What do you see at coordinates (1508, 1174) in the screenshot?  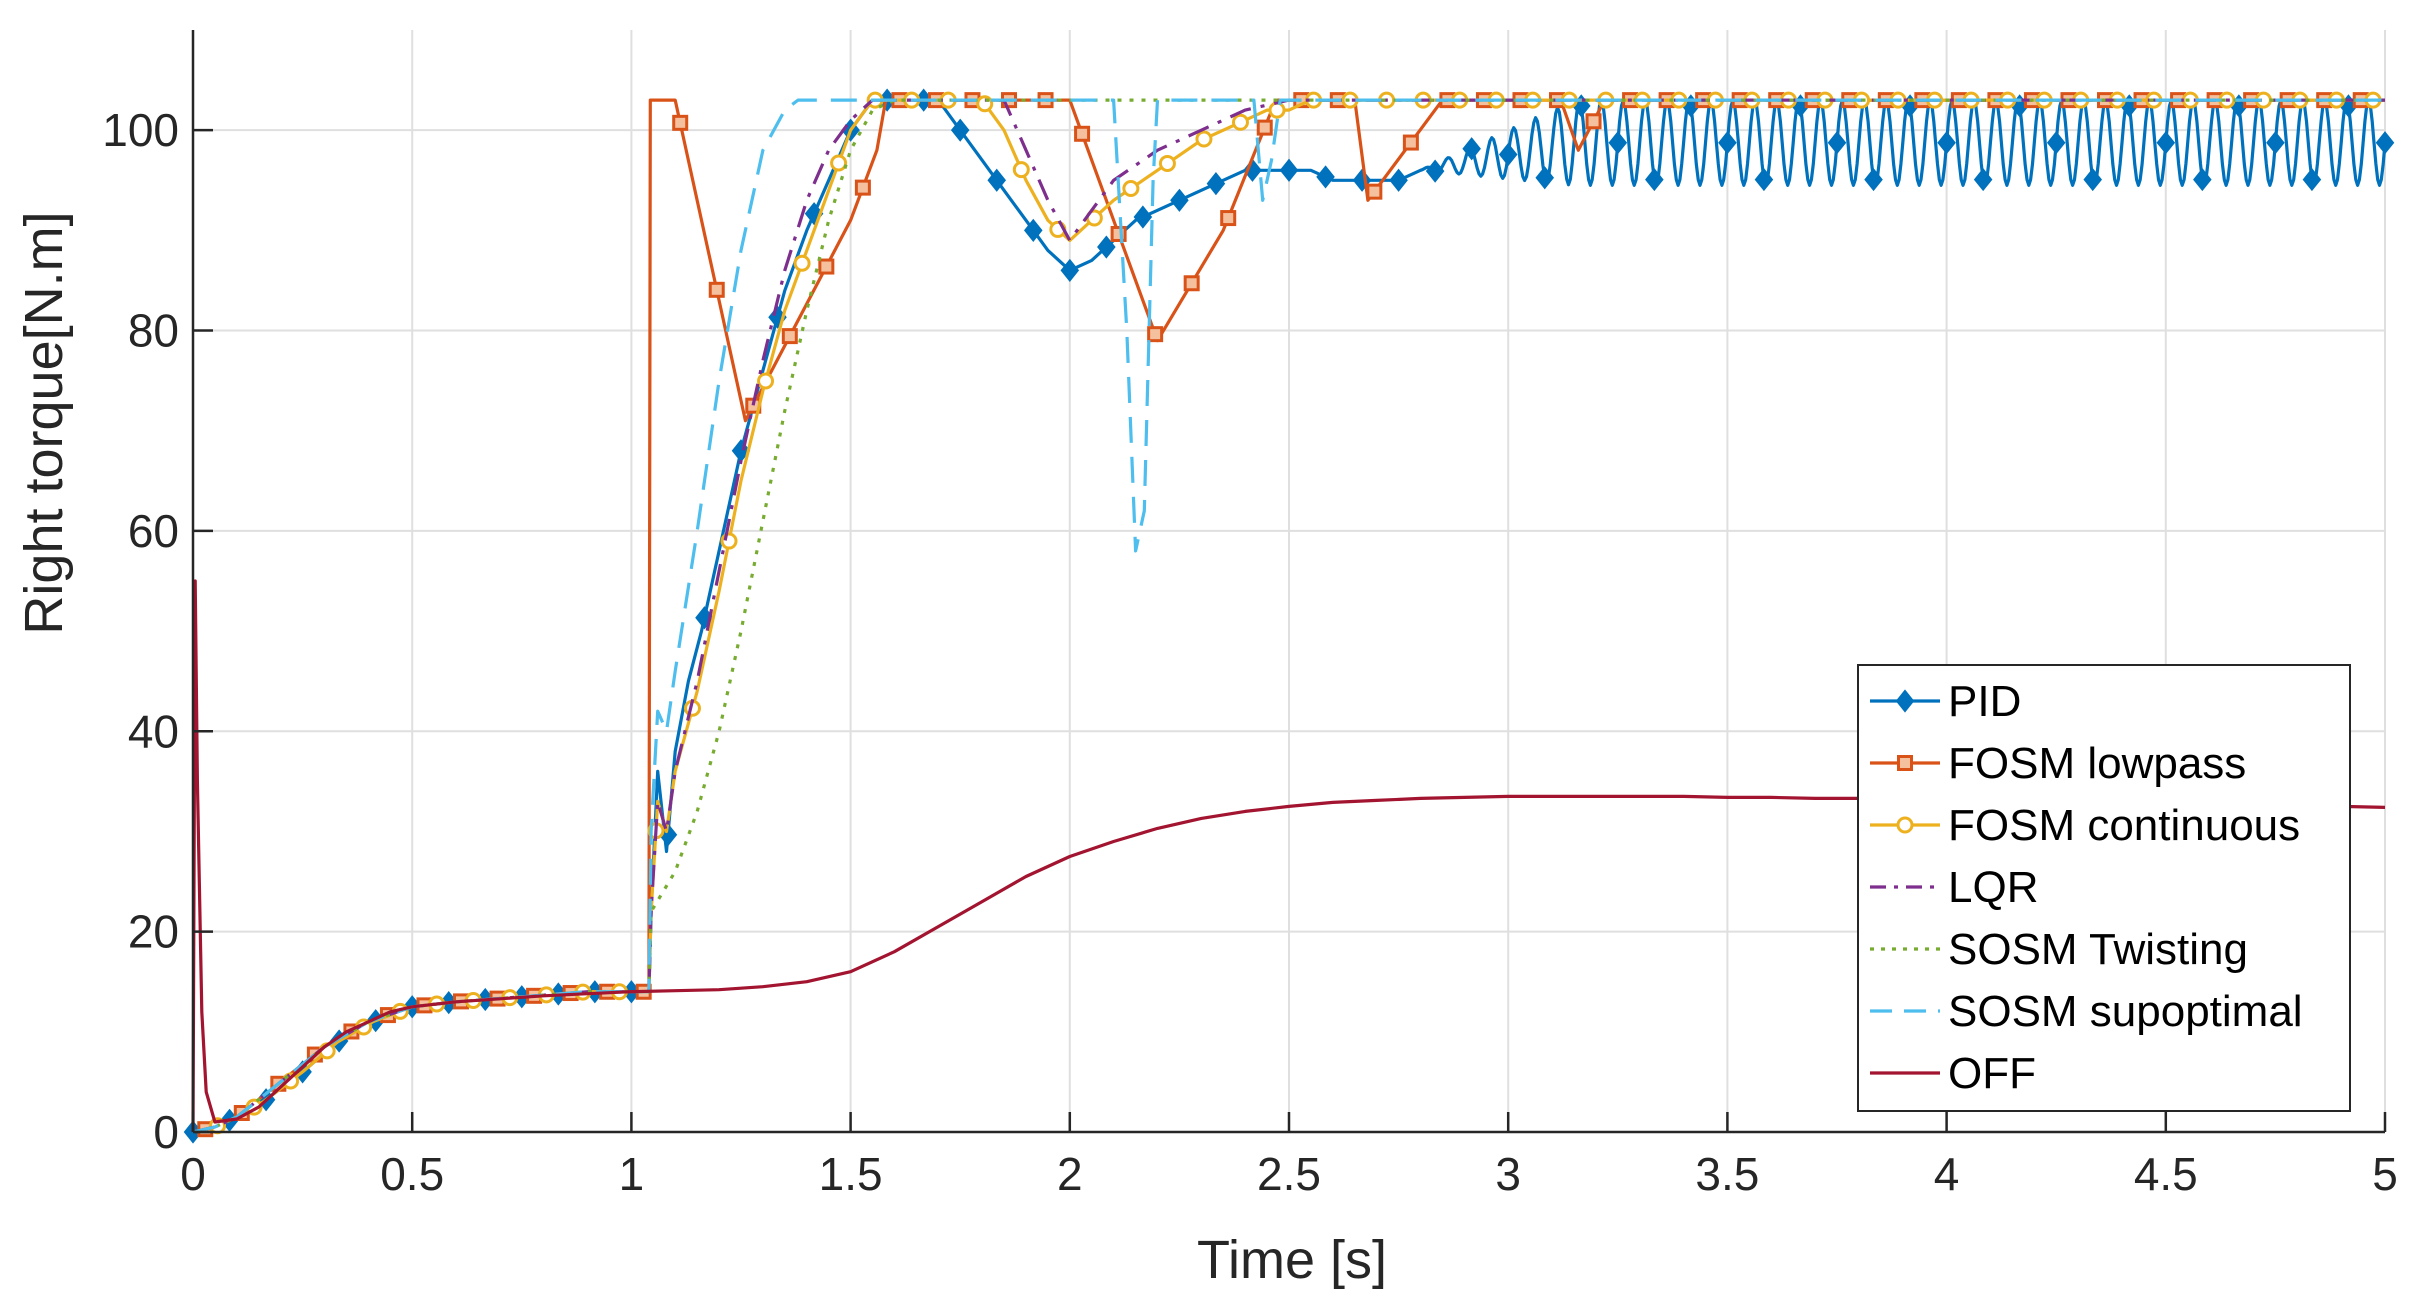 I see `x-tick-label: 3` at bounding box center [1508, 1174].